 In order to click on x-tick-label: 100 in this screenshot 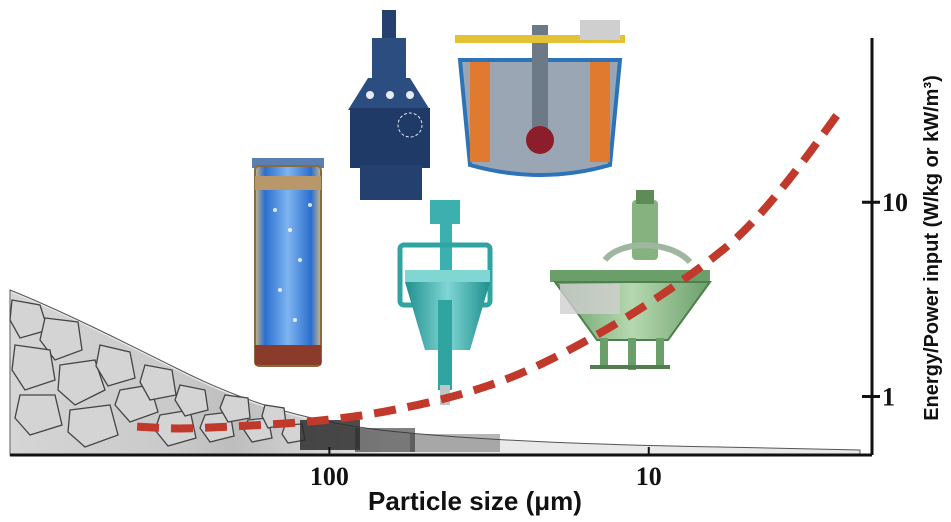, I will do `click(329, 476)`.